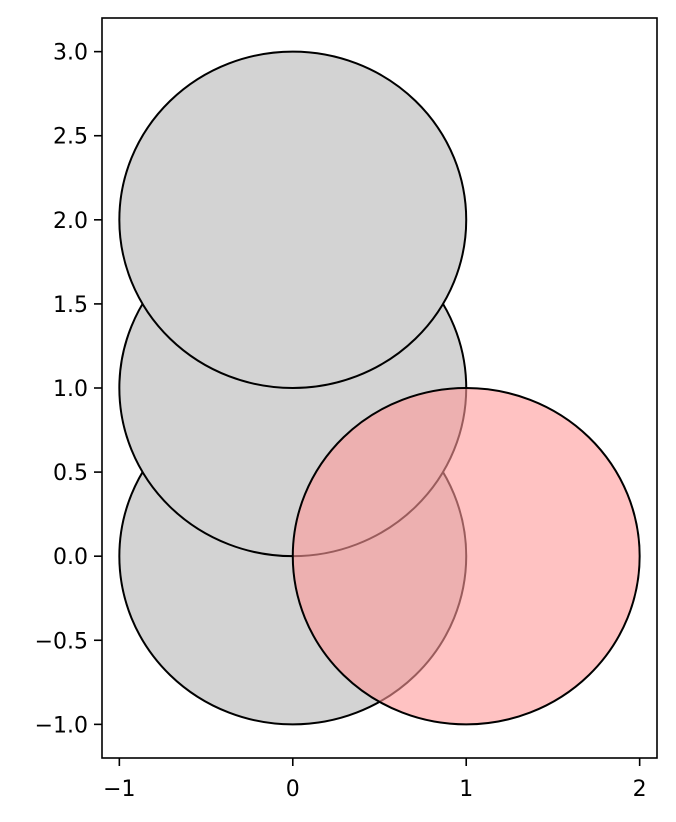  Describe the element at coordinates (70, 53) in the screenshot. I see `y-tick-label-8: 3.0` at that location.